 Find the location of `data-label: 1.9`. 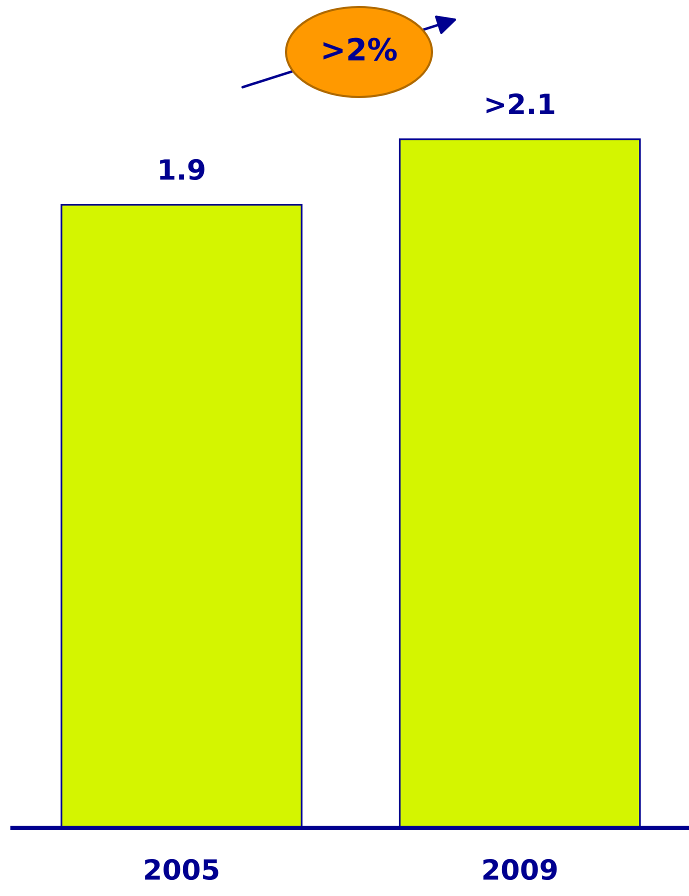

data-label: 1.9 is located at coordinates (182, 169).